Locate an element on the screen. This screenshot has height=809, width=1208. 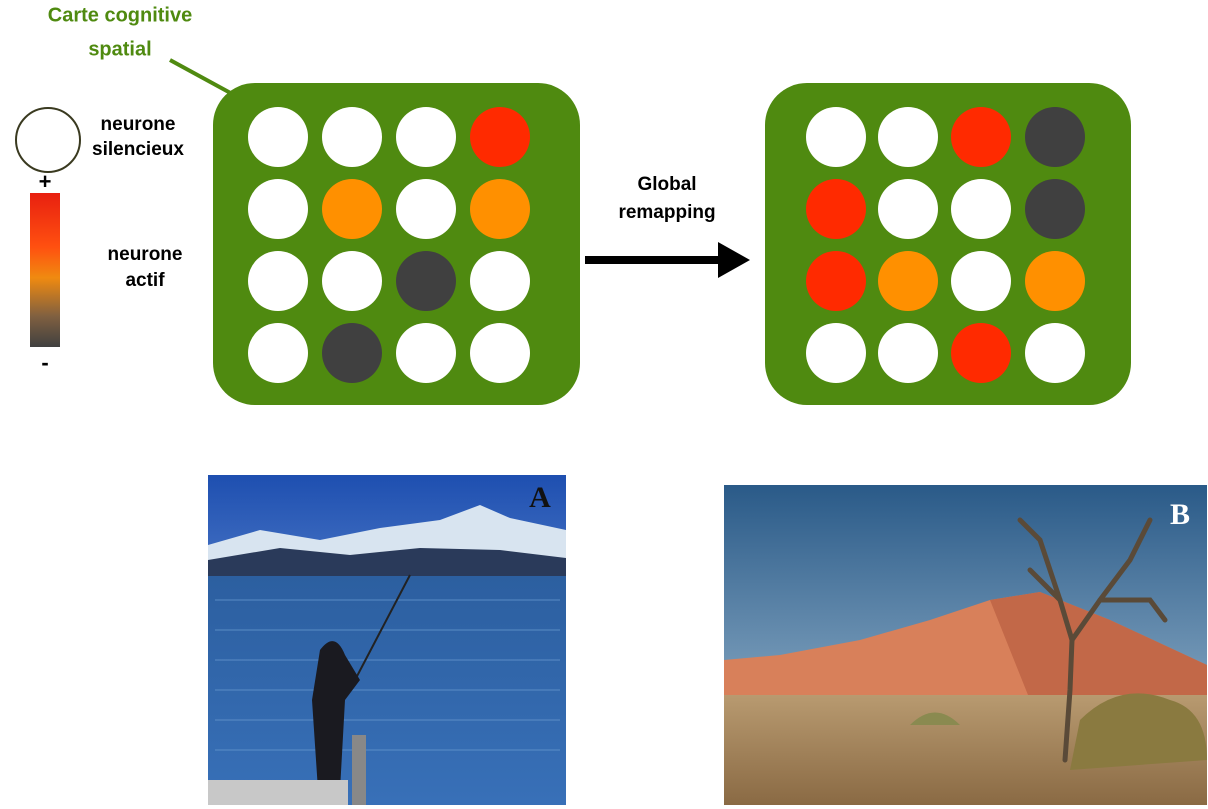
arrow-head is located at coordinates (734, 260).